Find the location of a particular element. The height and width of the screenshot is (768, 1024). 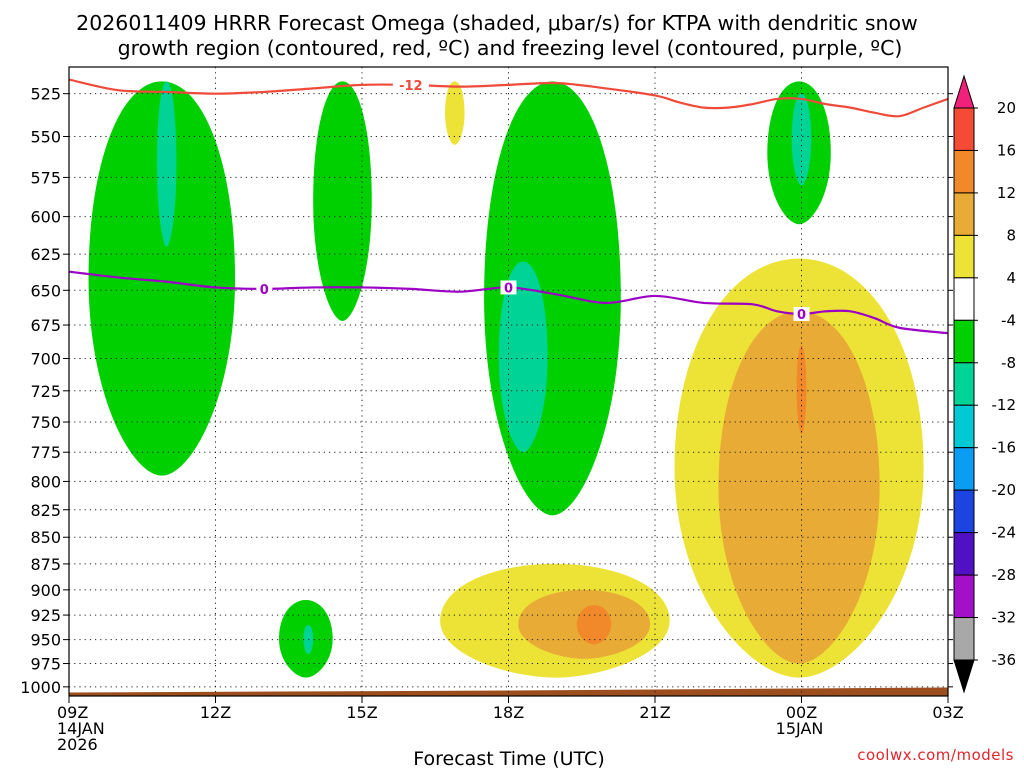

colorbar-label--8: -8 is located at coordinates (1008, 363).